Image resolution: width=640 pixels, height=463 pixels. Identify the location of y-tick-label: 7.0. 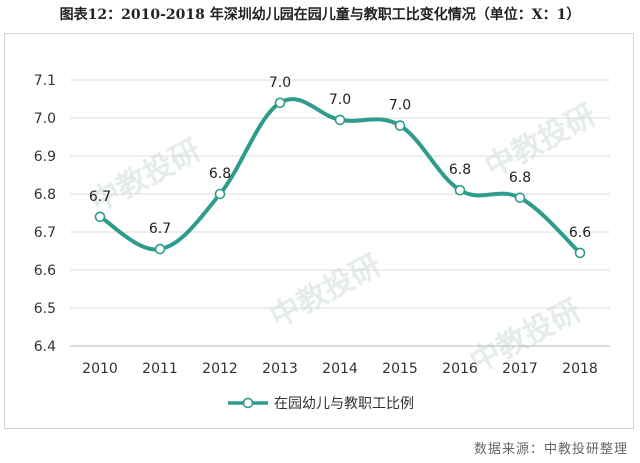
(45, 119).